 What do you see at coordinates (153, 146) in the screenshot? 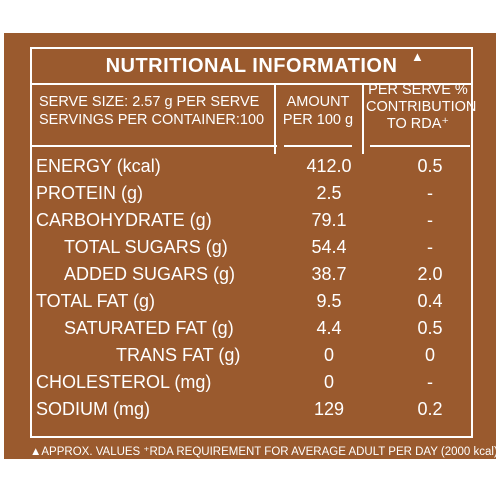
I see `header-divider-left` at bounding box center [153, 146].